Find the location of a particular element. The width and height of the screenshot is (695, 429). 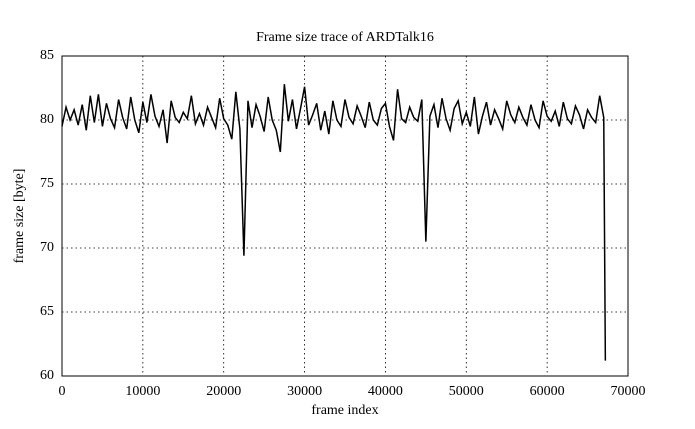

x-tick-label: 20000 is located at coordinates (223, 391).